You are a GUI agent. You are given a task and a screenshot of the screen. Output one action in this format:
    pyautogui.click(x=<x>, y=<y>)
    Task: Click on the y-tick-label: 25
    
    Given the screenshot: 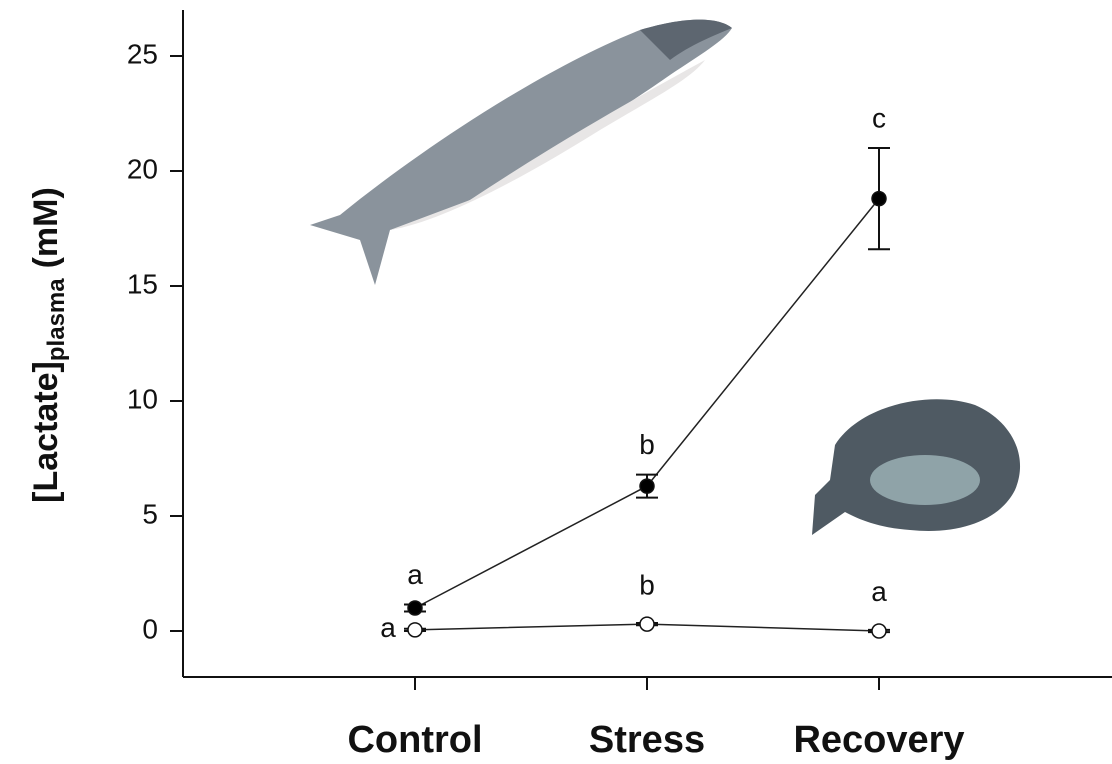 What is the action you would take?
    pyautogui.click(x=142, y=53)
    